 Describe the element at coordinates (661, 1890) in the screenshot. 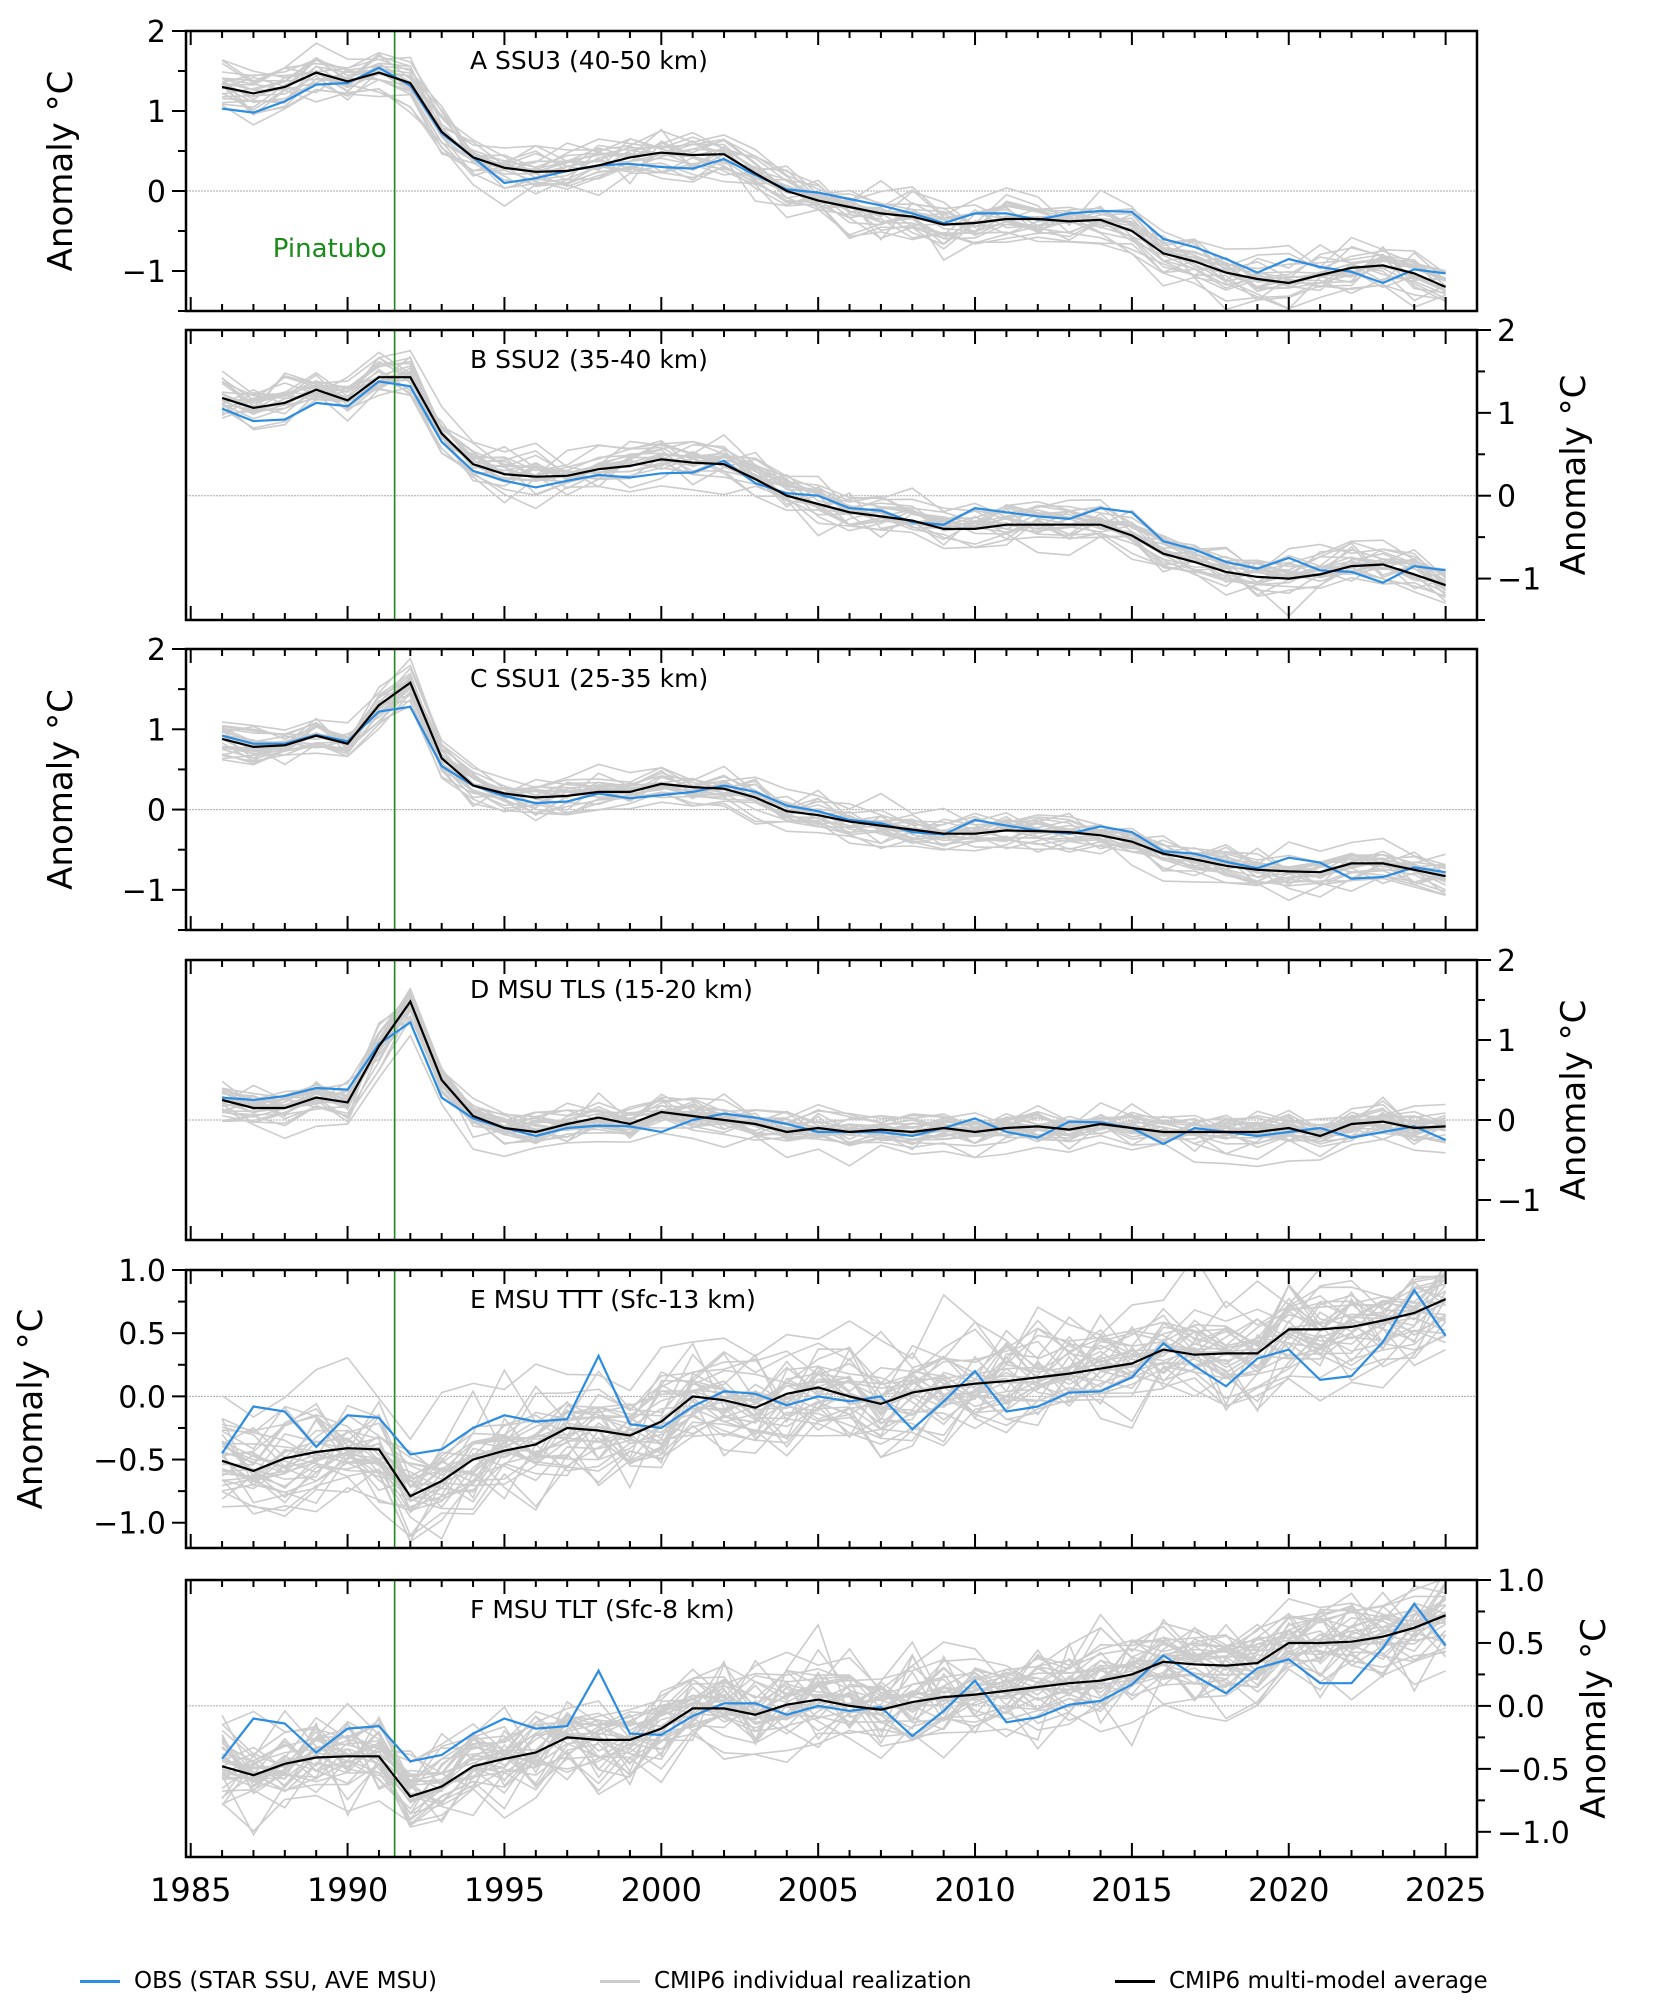

I see `x-tick-label: 2000` at that location.